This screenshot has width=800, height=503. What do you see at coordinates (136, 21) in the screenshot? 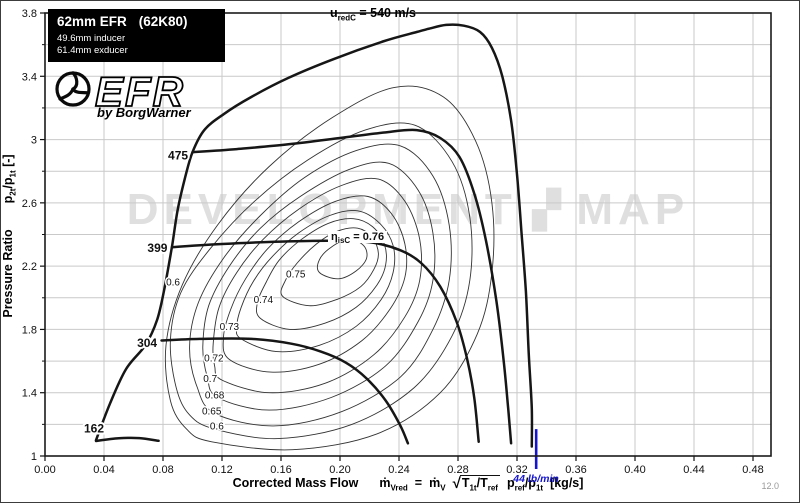
I see `model-title: 62mm EFR (62K80)` at bounding box center [136, 21].